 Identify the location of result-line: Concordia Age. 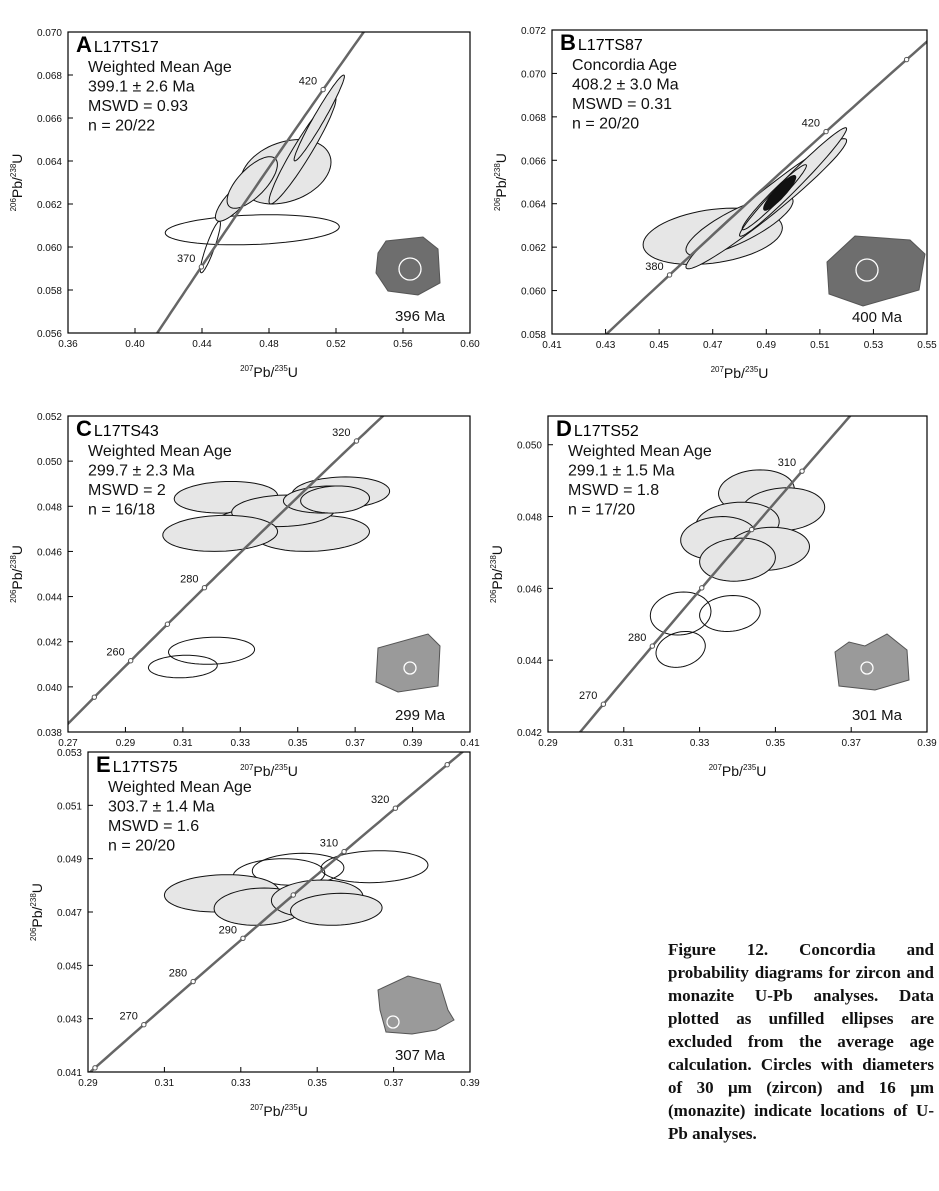
(624, 65).